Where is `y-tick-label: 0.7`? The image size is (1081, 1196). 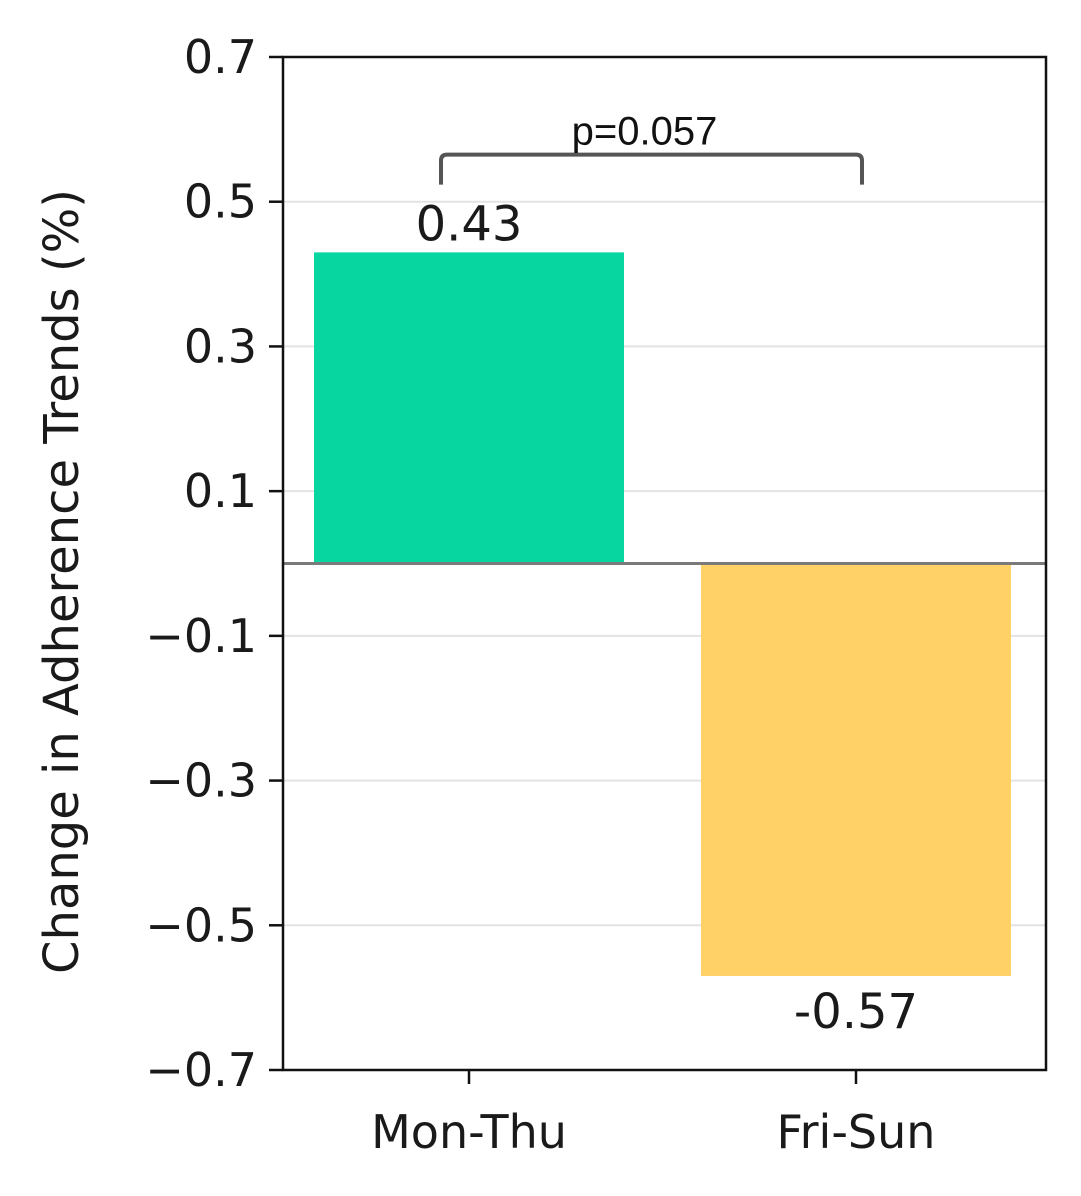 y-tick-label: 0.7 is located at coordinates (220, 57).